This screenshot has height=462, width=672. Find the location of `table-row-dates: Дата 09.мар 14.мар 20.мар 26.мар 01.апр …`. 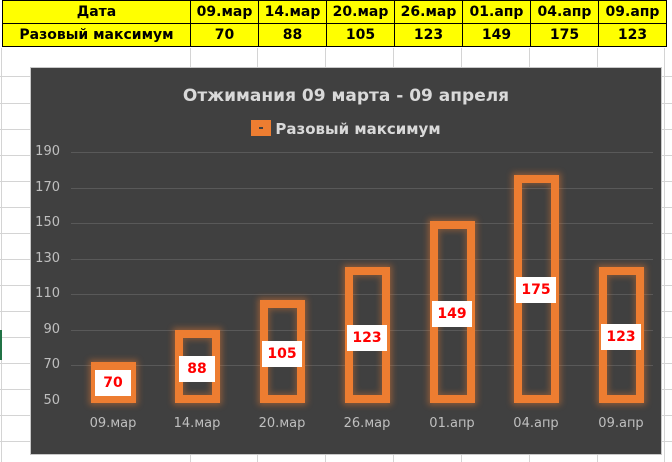

table-row-dates: Дата 09.мар 14.мар 20.мар 26.мар 01.апр … is located at coordinates (334, 12).